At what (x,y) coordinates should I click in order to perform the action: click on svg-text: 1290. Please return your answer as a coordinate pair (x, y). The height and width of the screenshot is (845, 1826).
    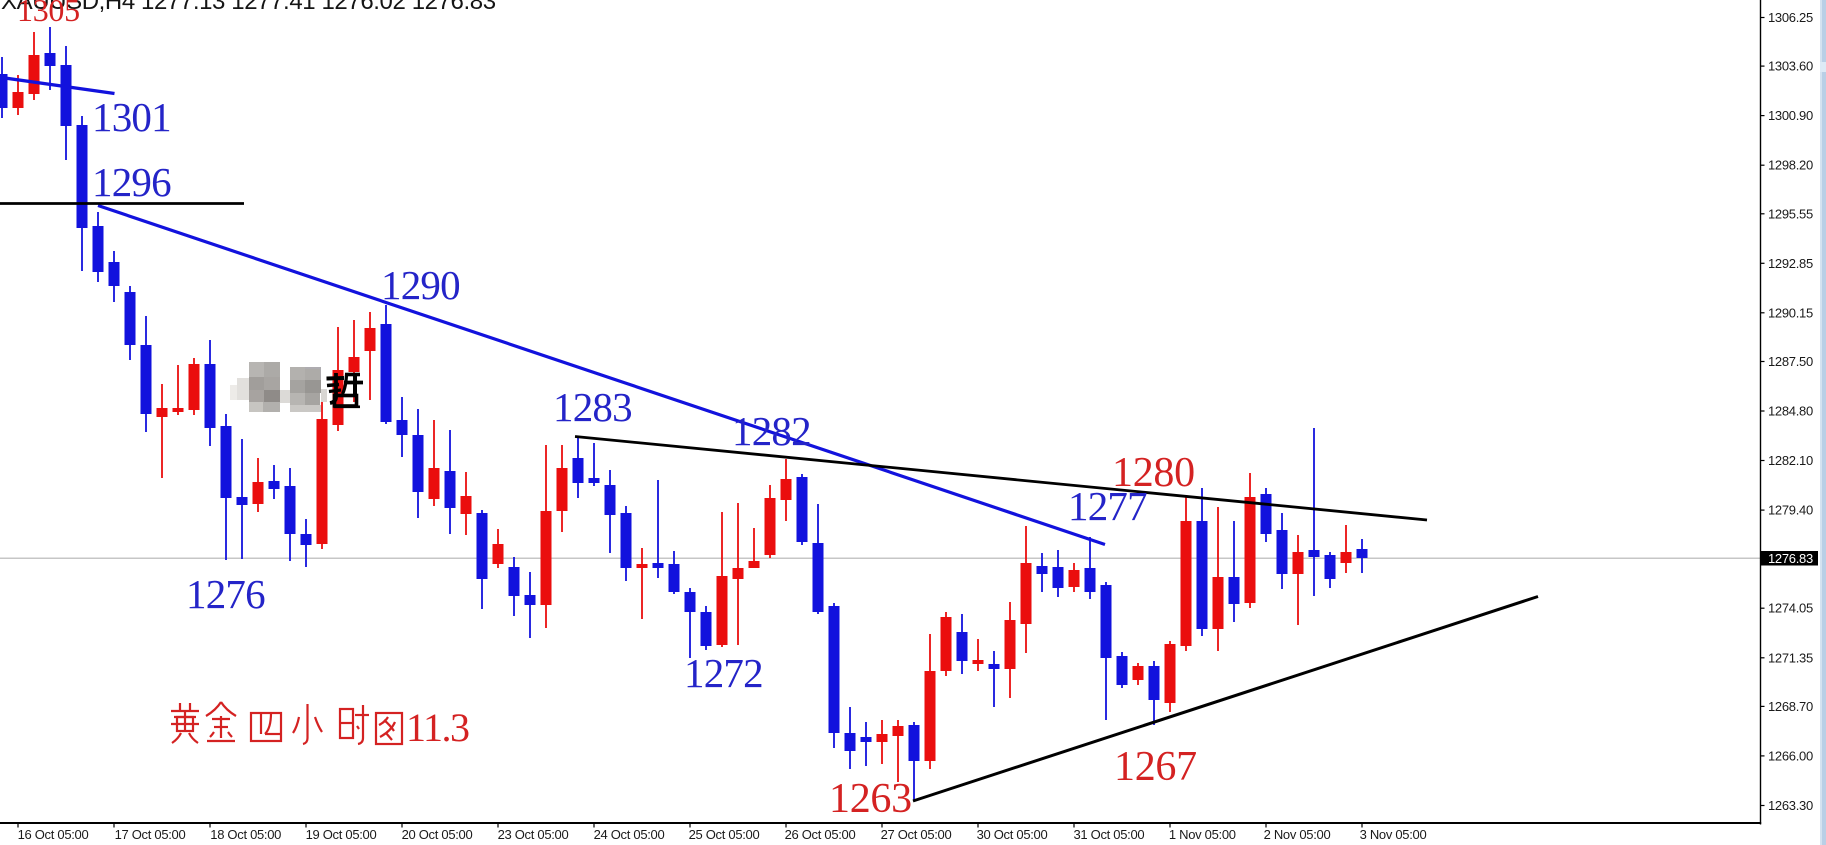
    Looking at the image, I should click on (420, 285).